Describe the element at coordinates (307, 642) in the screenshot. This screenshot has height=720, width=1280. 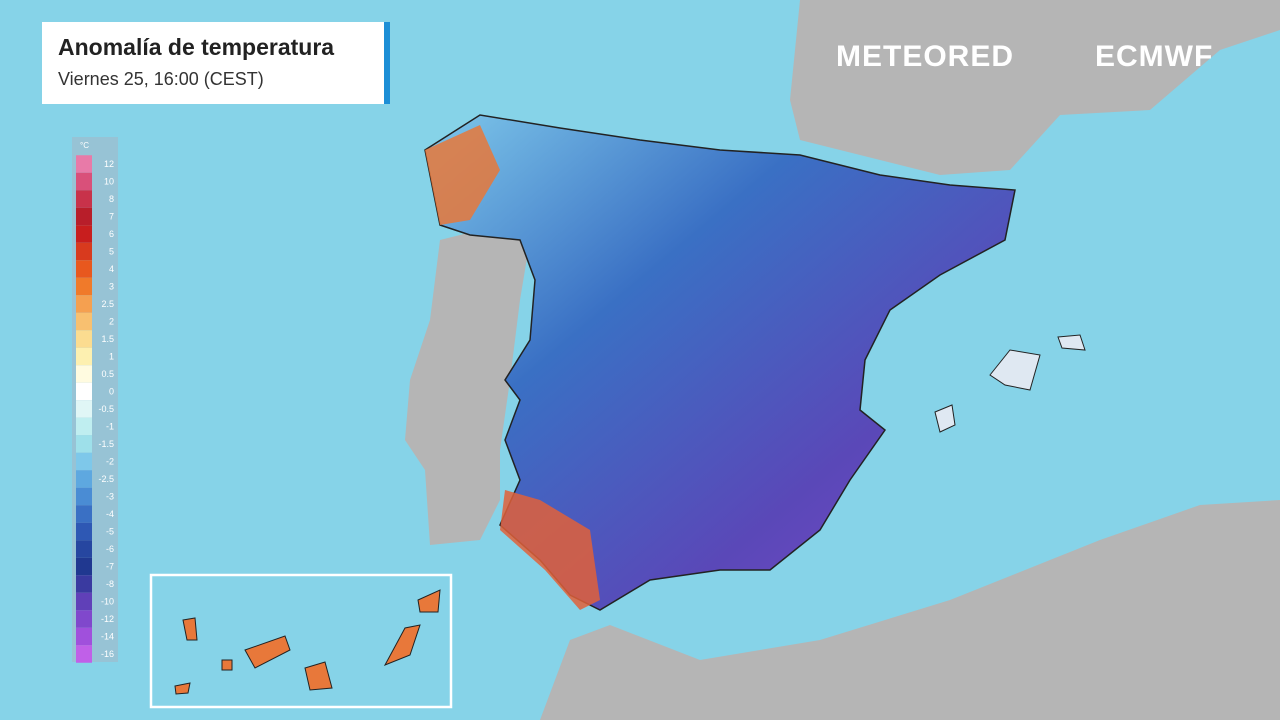
I see `canary-islands` at that location.